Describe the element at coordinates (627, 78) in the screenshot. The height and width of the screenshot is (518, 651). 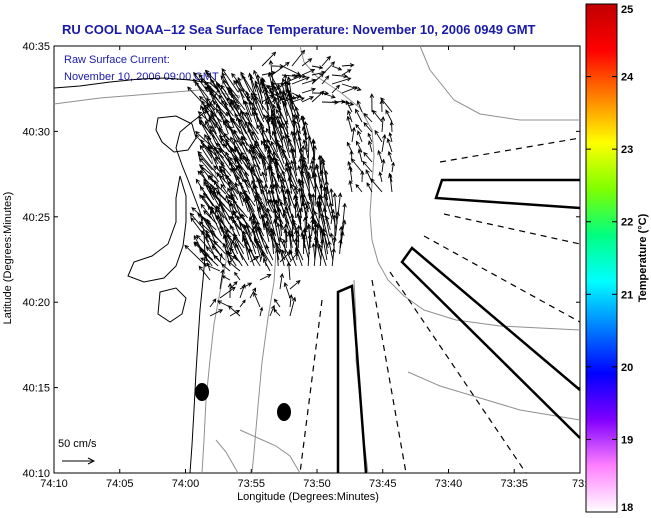
I see `colorbar-tick-label: 24` at that location.